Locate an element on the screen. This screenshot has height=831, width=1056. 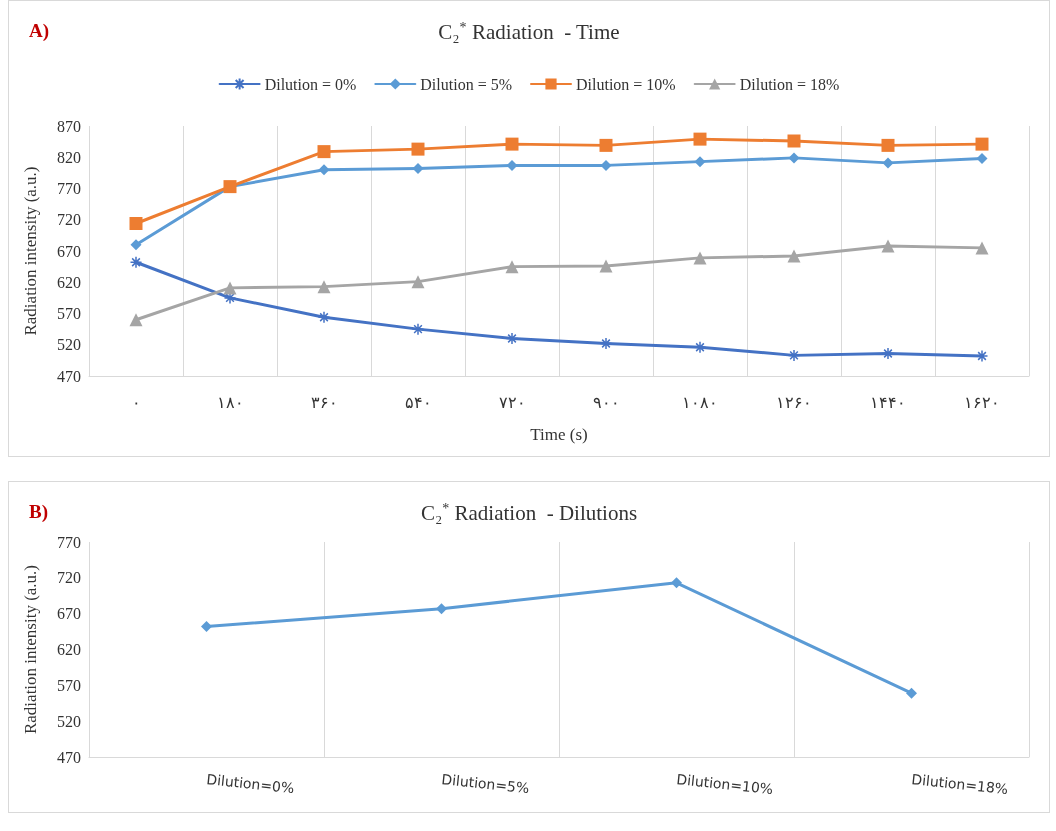
x-tick-label: ۱۲۶۰ is located at coordinates (794, 402).